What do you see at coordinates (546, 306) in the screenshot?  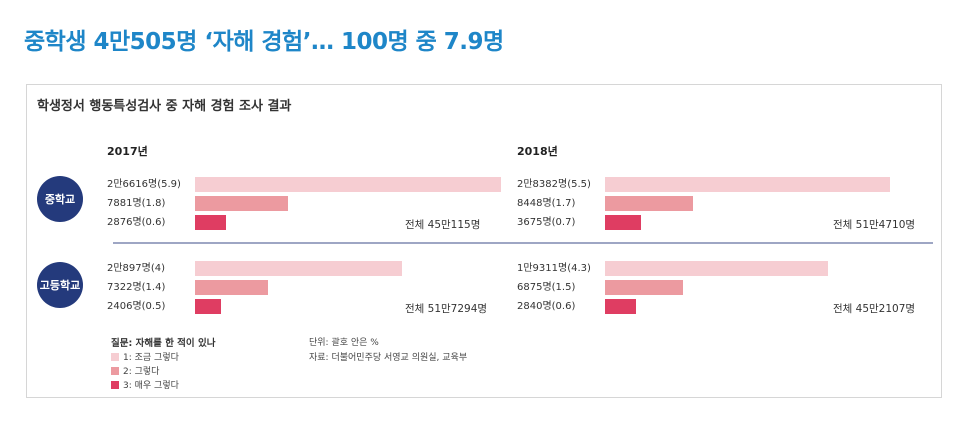 I see `value-label: 2840명(0.6)` at bounding box center [546, 306].